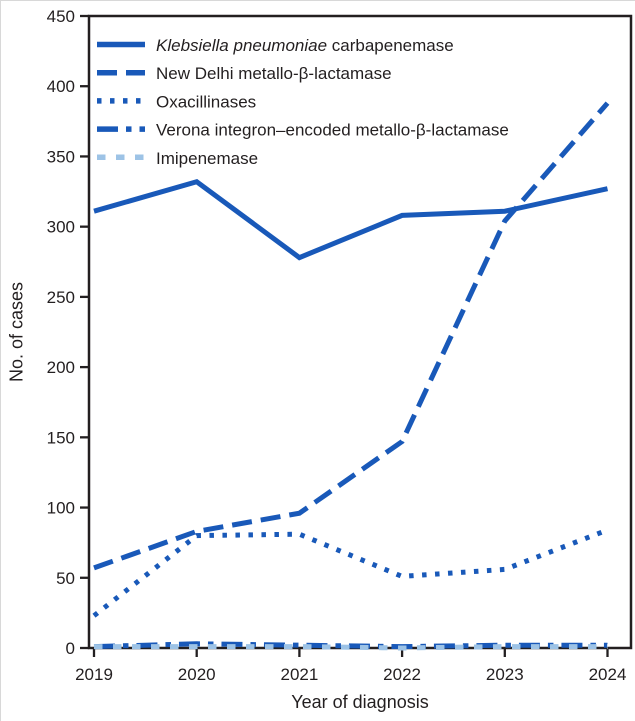  I want to click on y-tick-label: 350, so click(61, 156).